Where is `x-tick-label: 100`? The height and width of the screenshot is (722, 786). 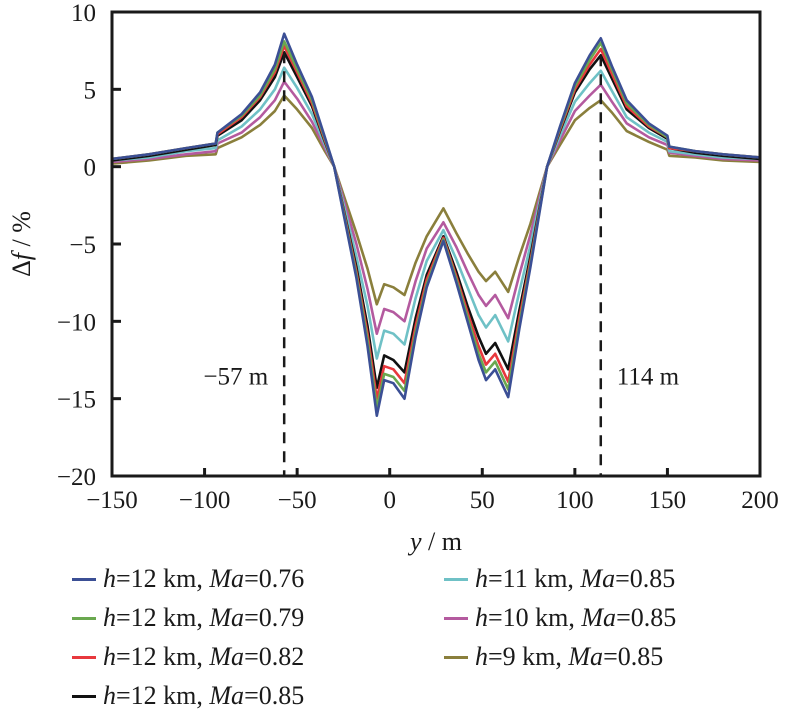
x-tick-label: 100 is located at coordinates (575, 500).